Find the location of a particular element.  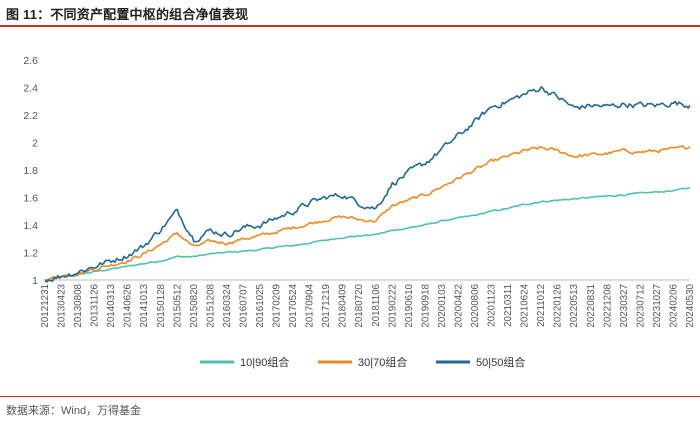

x-tick-label: 20190918 is located at coordinates (425, 305).